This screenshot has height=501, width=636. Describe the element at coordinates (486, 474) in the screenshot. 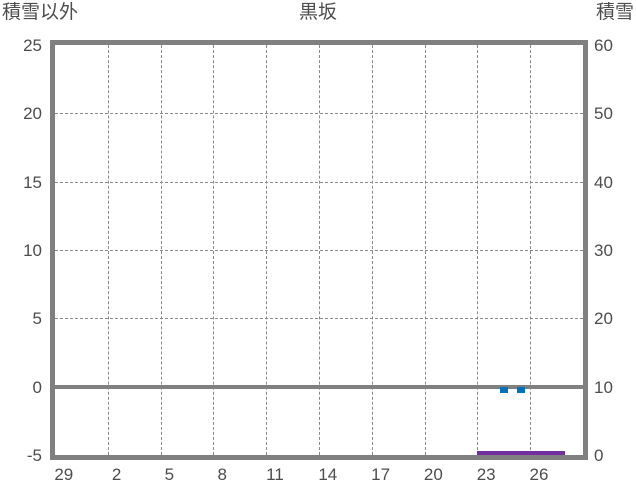

I see `x-axis-tick-label: 23` at that location.